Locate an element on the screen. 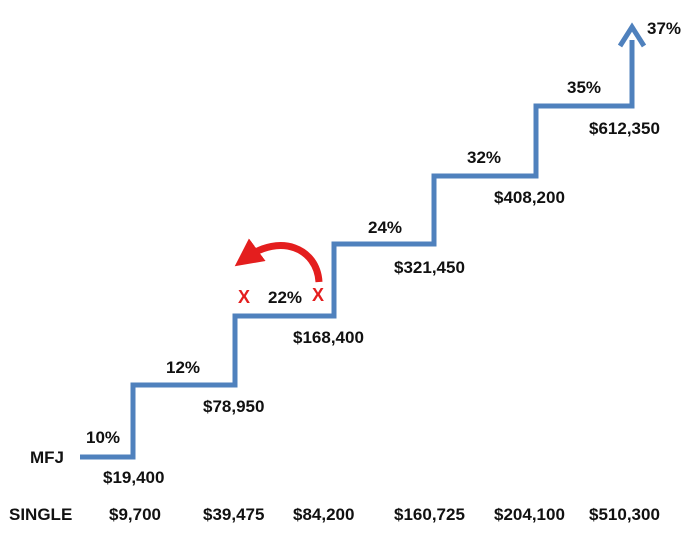 The width and height of the screenshot is (700, 537). rate-label-35: 35% is located at coordinates (584, 87).